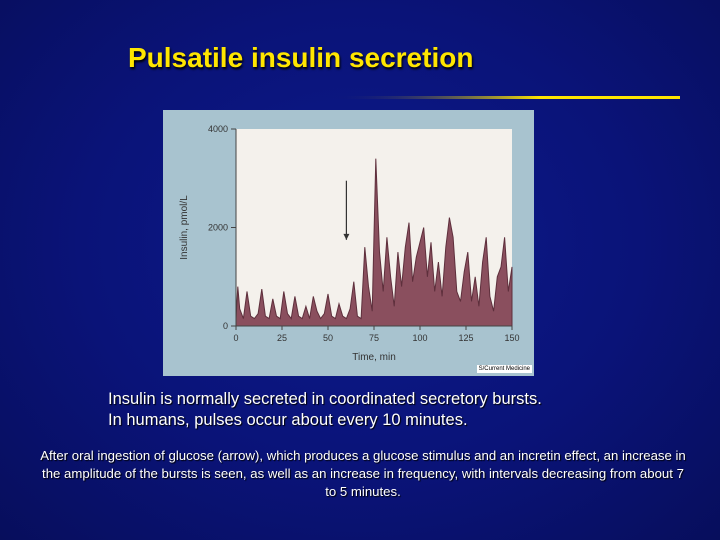 This screenshot has height=540, width=720. I want to click on title-underline, so click(505, 97).